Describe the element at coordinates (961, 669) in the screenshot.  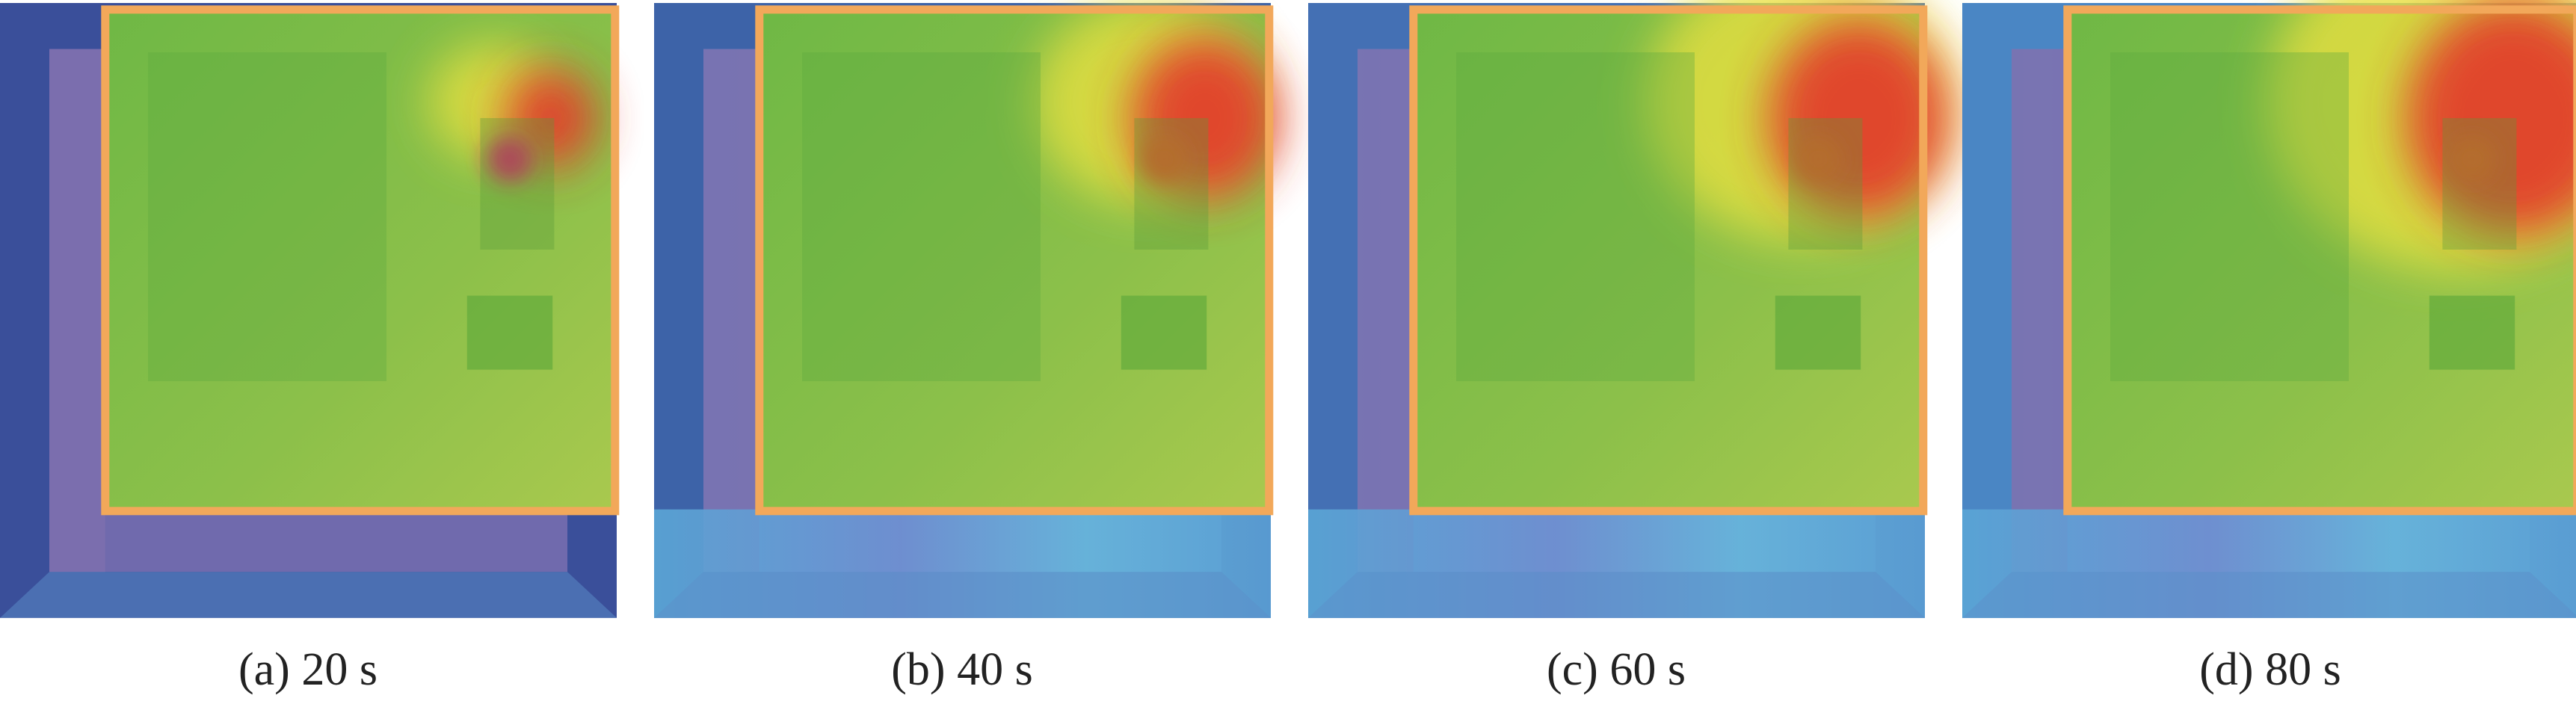
I see `caption: (b) 40 s` at that location.